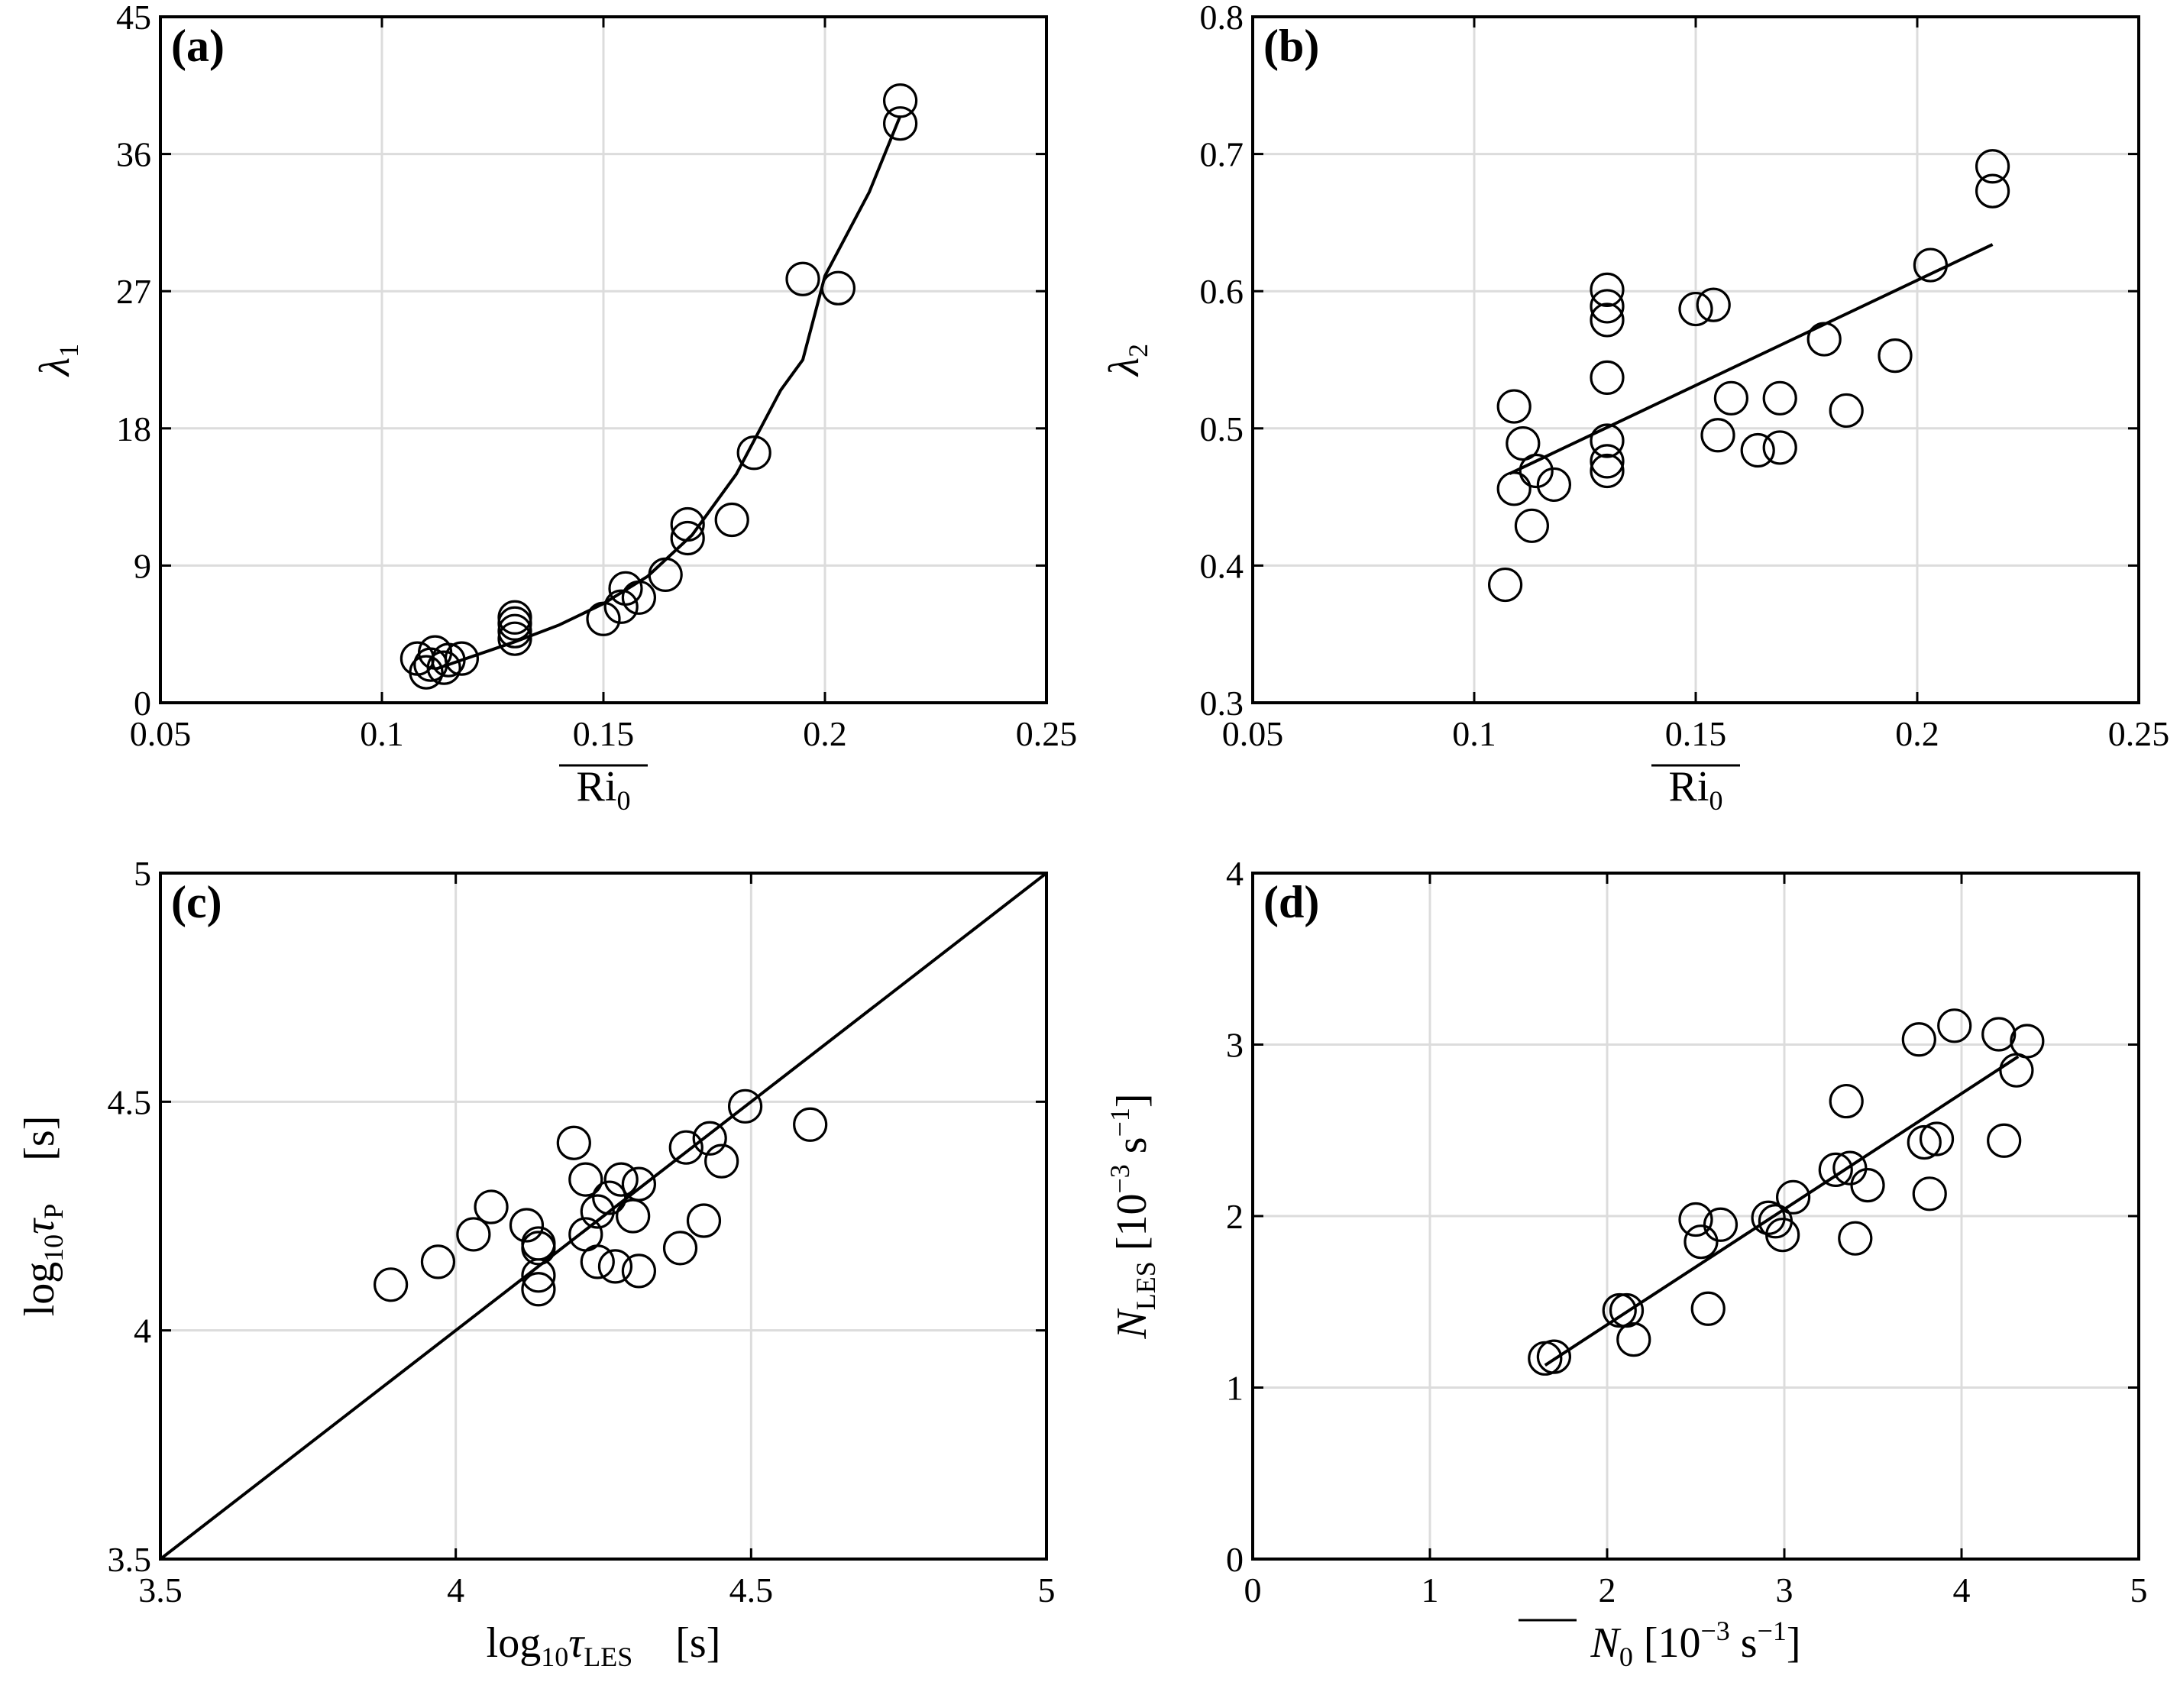 This screenshot has width=2180, height=1708. Describe the element at coordinates (1222, 428) in the screenshot. I see `y-tick-label: 0.5` at that location.